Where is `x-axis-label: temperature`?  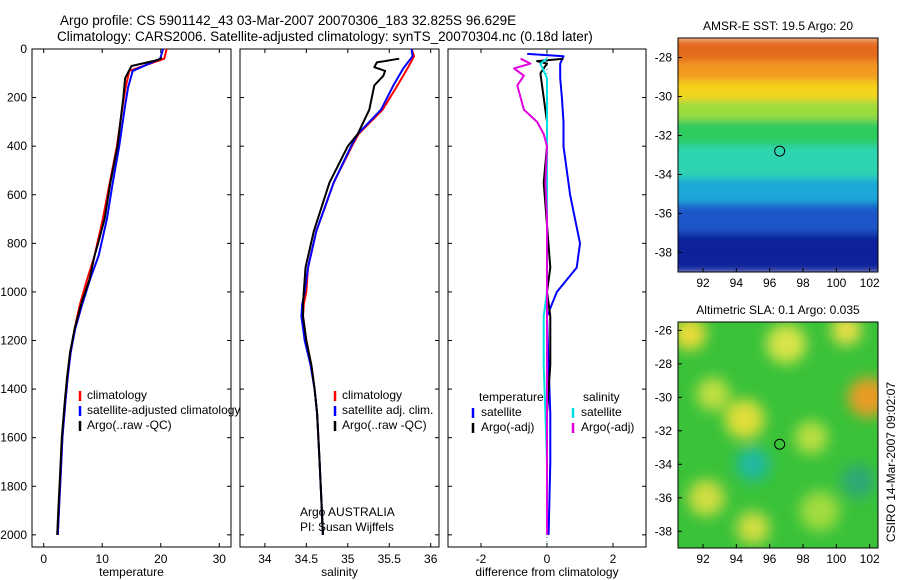
x-axis-label: temperature is located at coordinates (131, 572).